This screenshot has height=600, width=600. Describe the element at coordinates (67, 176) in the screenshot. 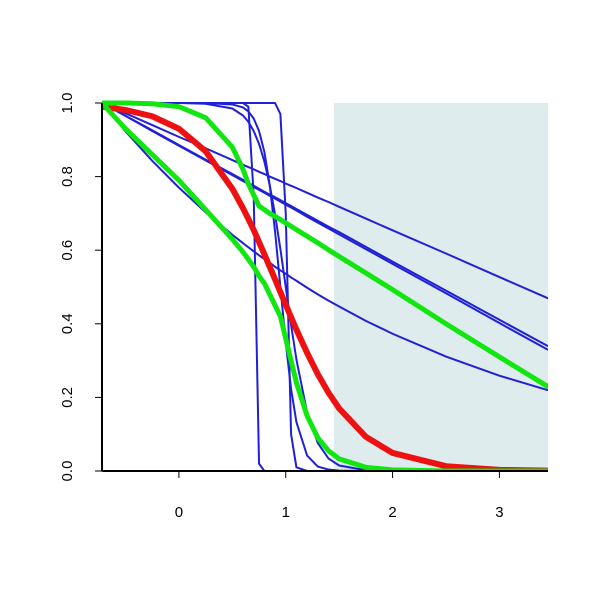

I see `y-tick-label: 0.8` at that location.